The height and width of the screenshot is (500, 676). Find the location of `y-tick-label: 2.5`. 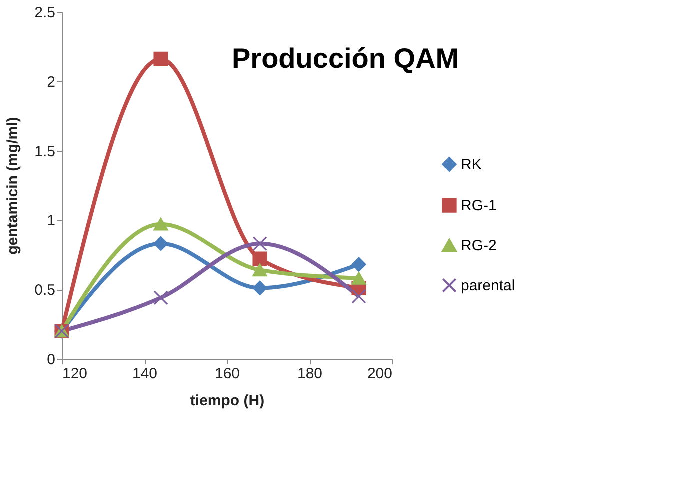

y-tick-label: 2.5 is located at coordinates (45, 13).